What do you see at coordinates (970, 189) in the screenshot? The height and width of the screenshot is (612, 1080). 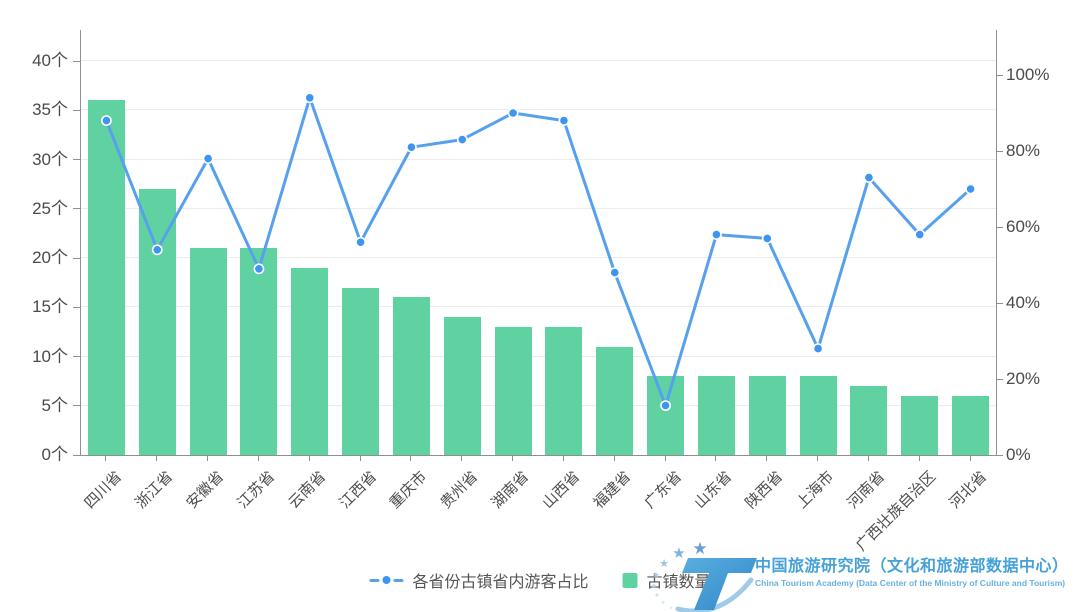 I see `line-point-河北省` at bounding box center [970, 189].